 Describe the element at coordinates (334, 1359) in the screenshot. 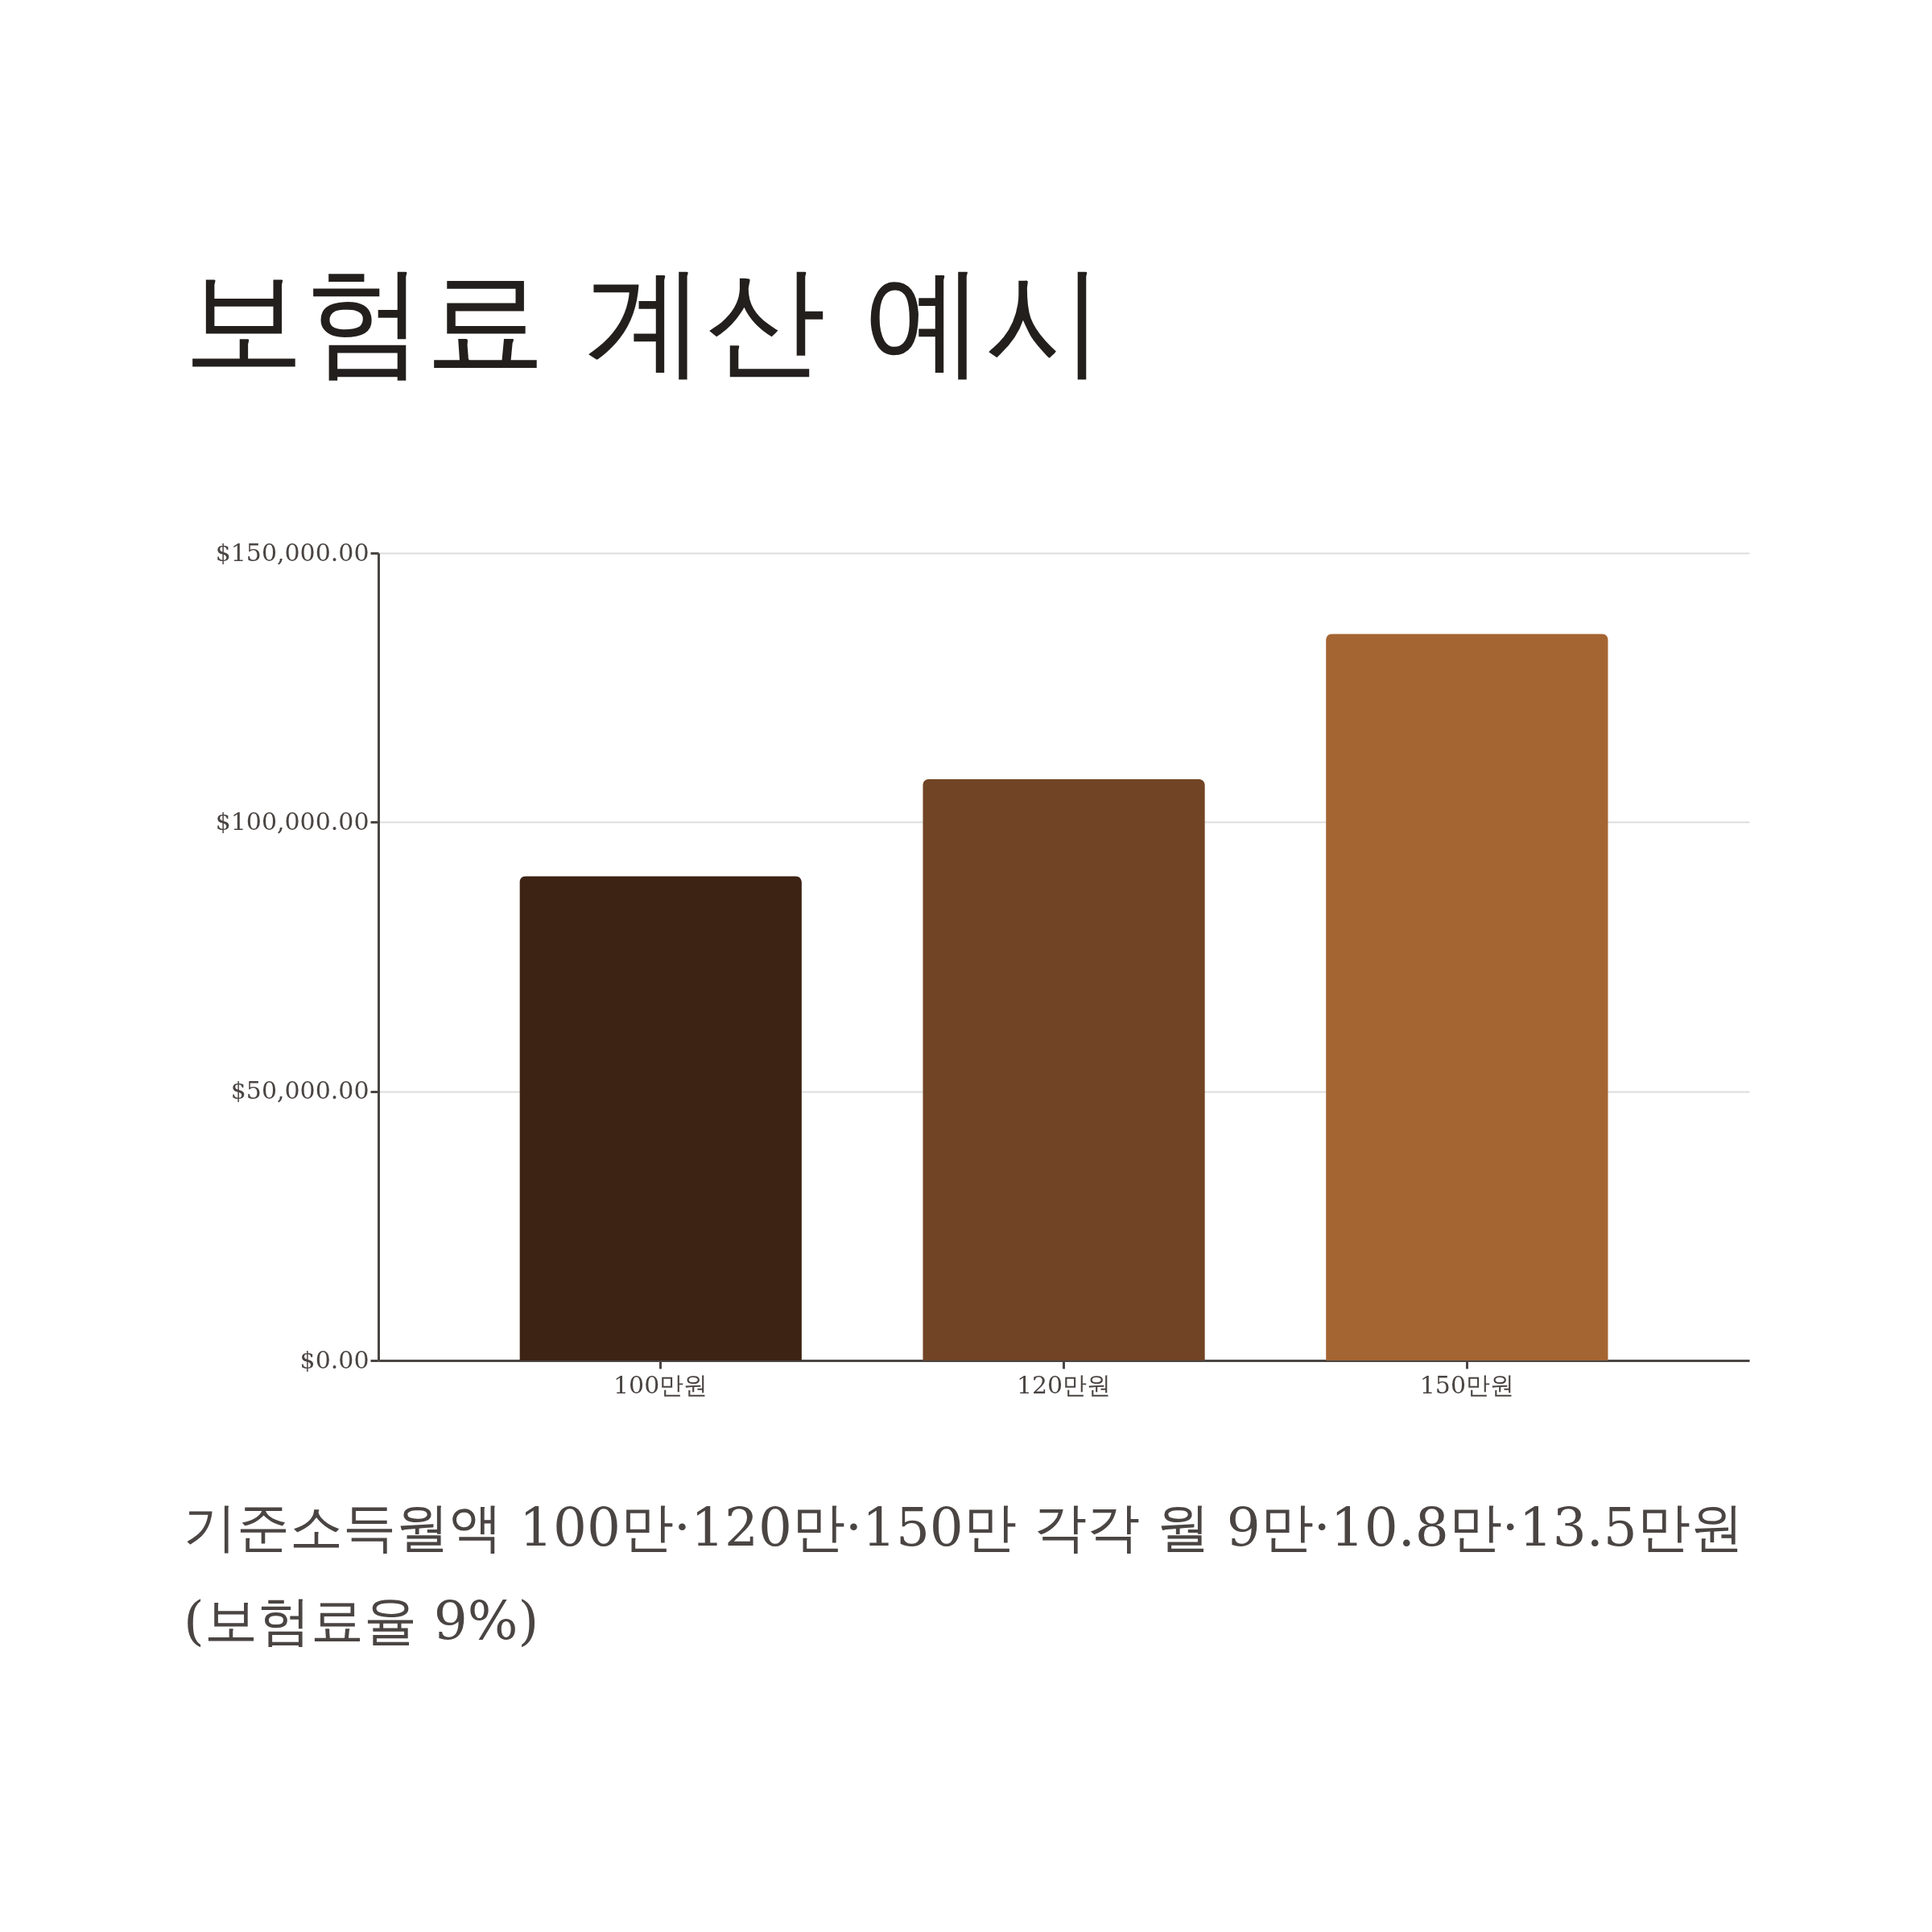

I see `y-tick-label: $0.00` at that location.